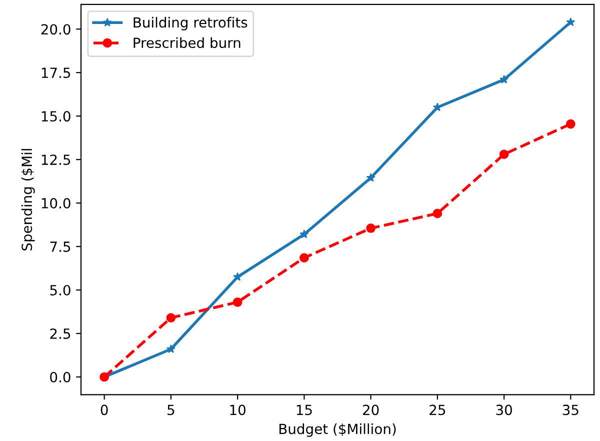  I want to click on legend-label: Prescribed burn, so click(187, 42).